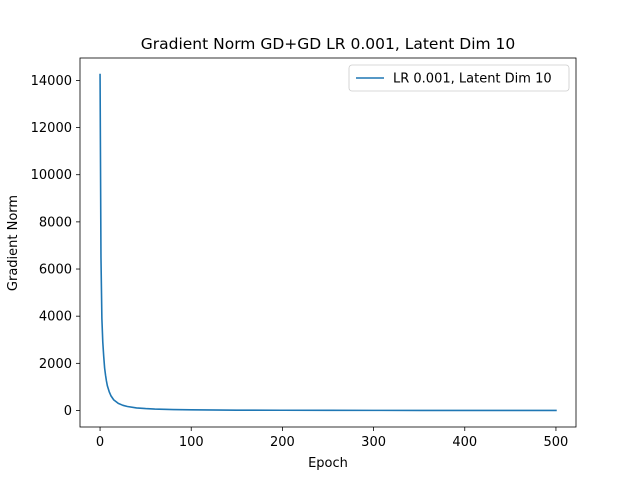 This screenshot has height=480, width=640. Describe the element at coordinates (51, 128) in the screenshot. I see `y-tick-label-6: 12000` at that location.